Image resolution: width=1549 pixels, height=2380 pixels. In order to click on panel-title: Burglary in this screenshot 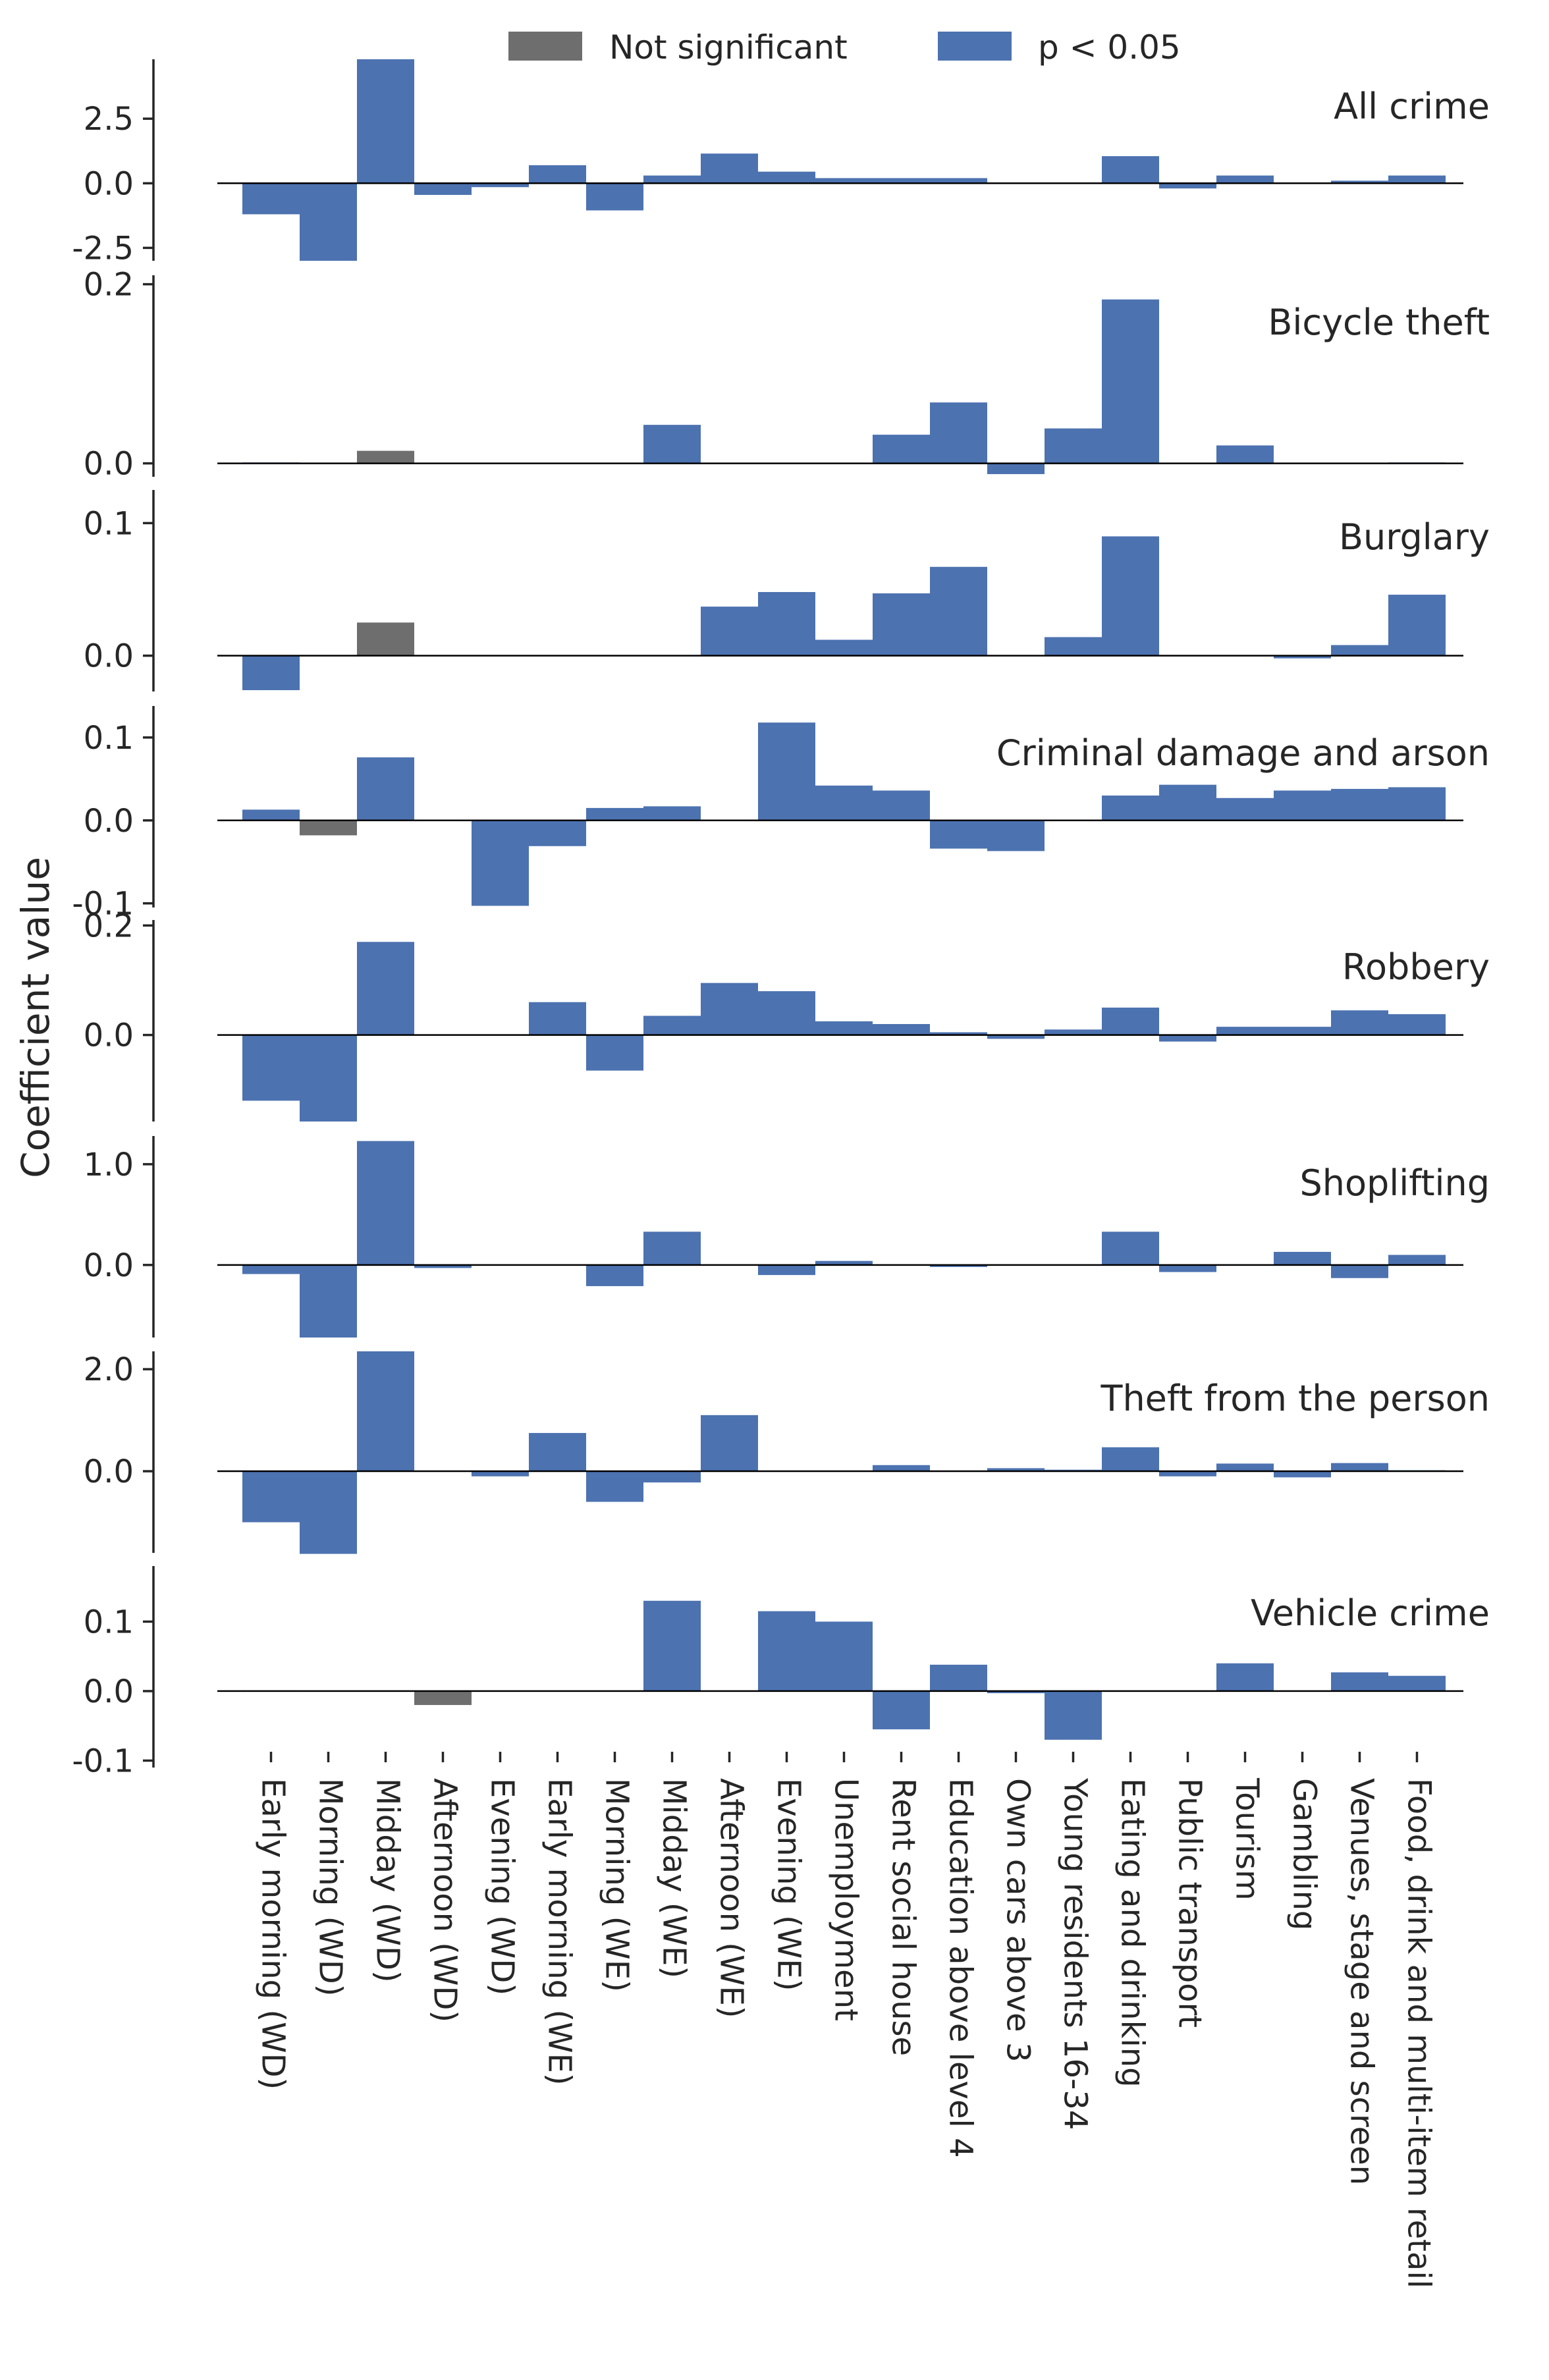, I will do `click(1415, 537)`.